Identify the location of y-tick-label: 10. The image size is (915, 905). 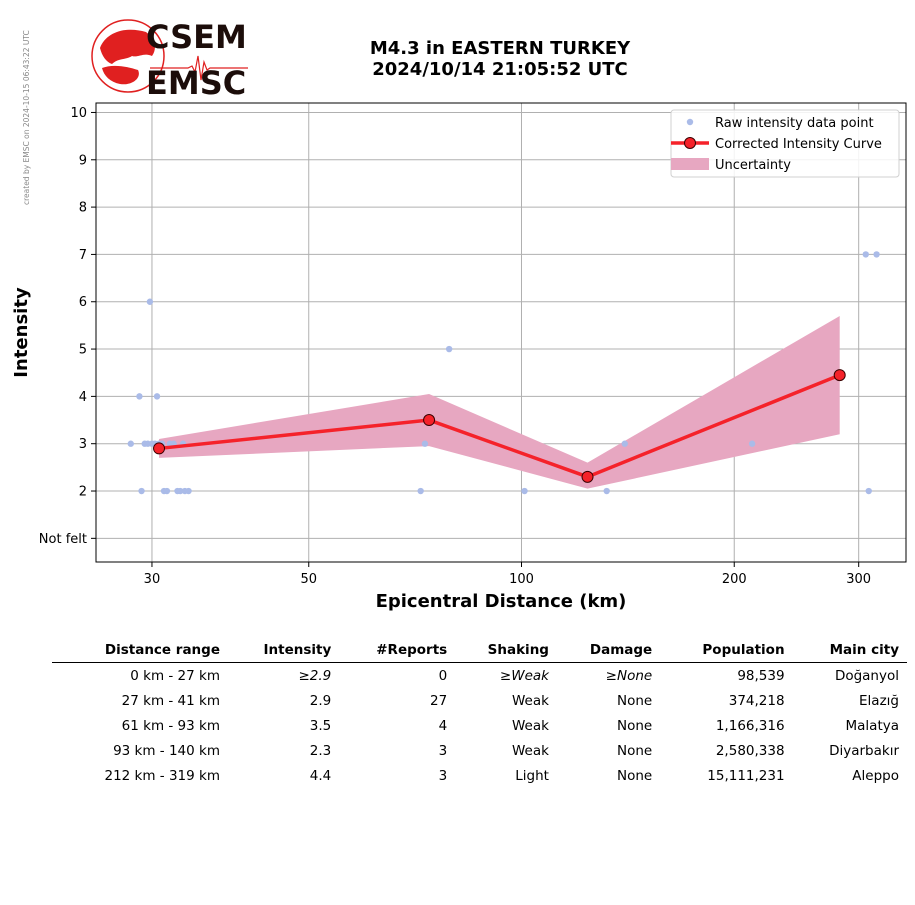
(78, 113).